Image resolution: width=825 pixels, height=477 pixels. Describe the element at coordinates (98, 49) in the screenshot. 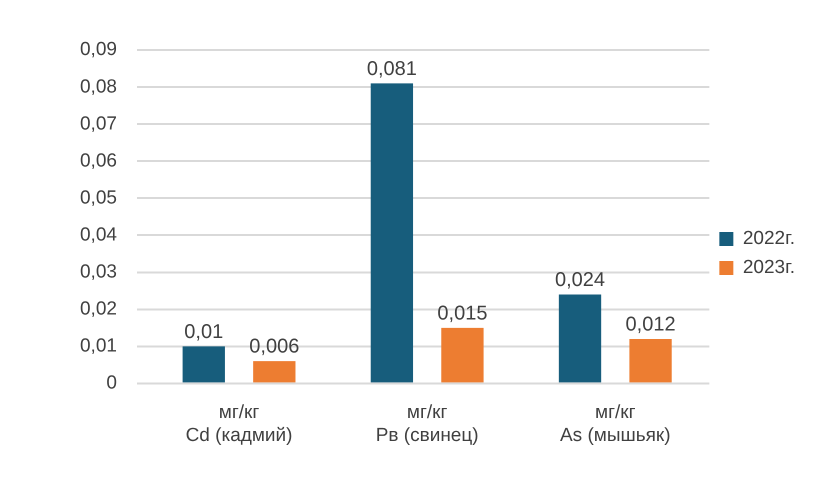

I see `y-tick-label: 0,09` at that location.